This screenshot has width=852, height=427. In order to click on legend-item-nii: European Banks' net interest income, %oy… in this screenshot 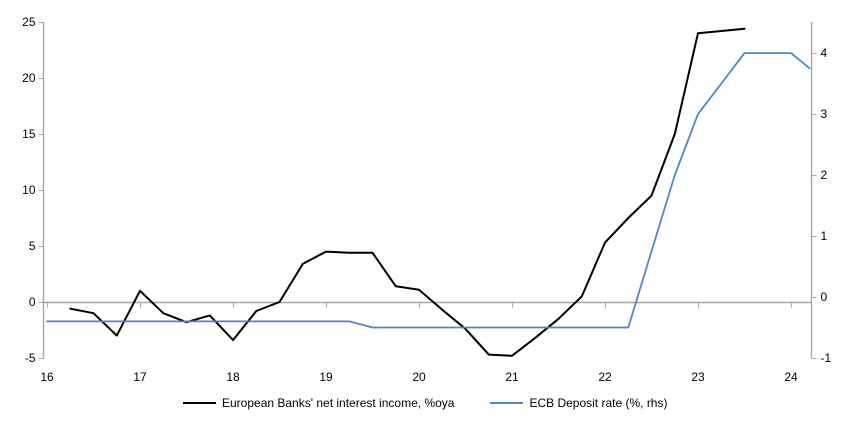, I will do `click(318, 403)`.